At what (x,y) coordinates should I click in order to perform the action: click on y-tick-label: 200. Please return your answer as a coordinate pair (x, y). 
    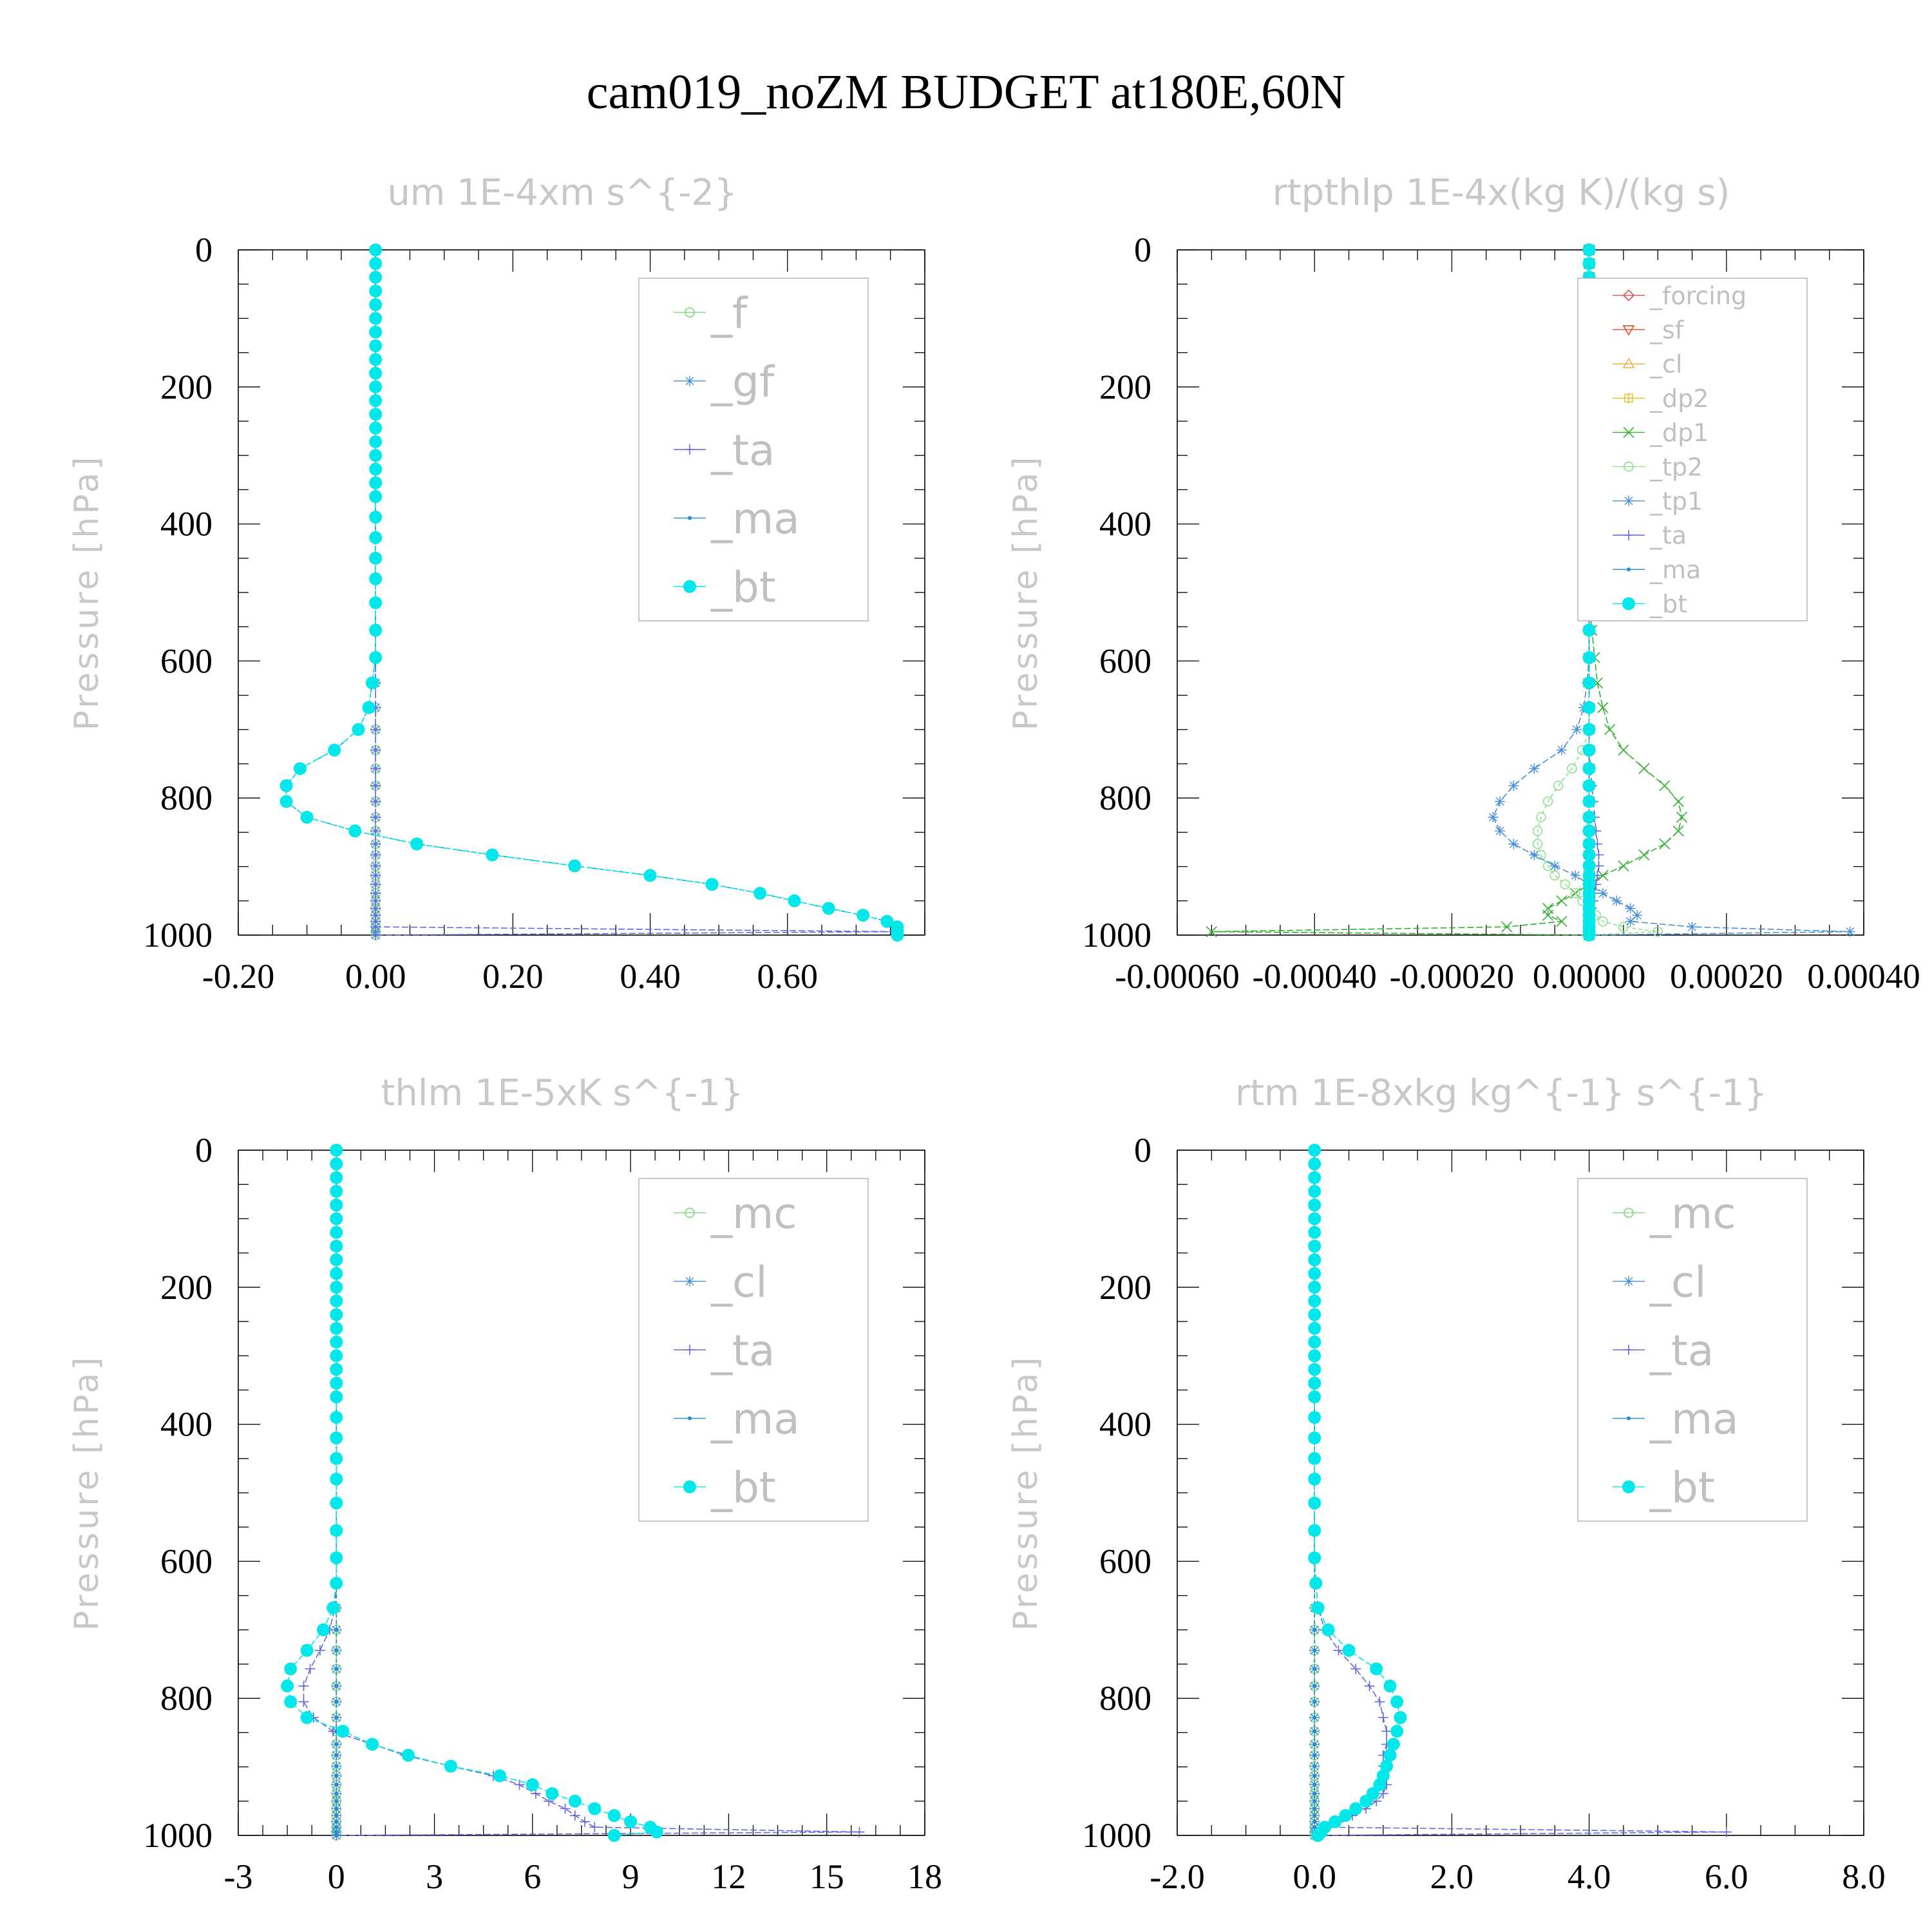
    Looking at the image, I should click on (186, 1287).